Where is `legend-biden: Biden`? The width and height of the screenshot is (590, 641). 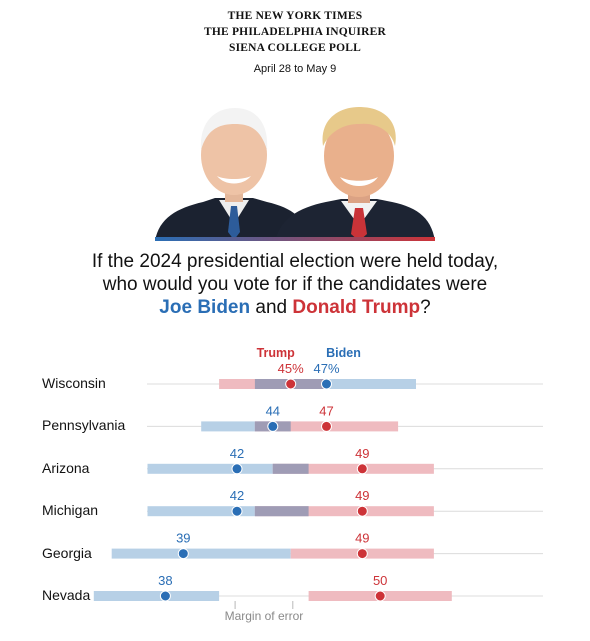 legend-biden: Biden is located at coordinates (343, 353).